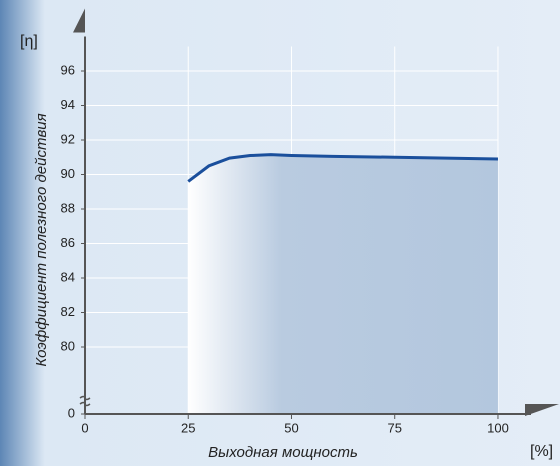  Describe the element at coordinates (68, 311) in the screenshot. I see `y-tick-label: 82` at that location.